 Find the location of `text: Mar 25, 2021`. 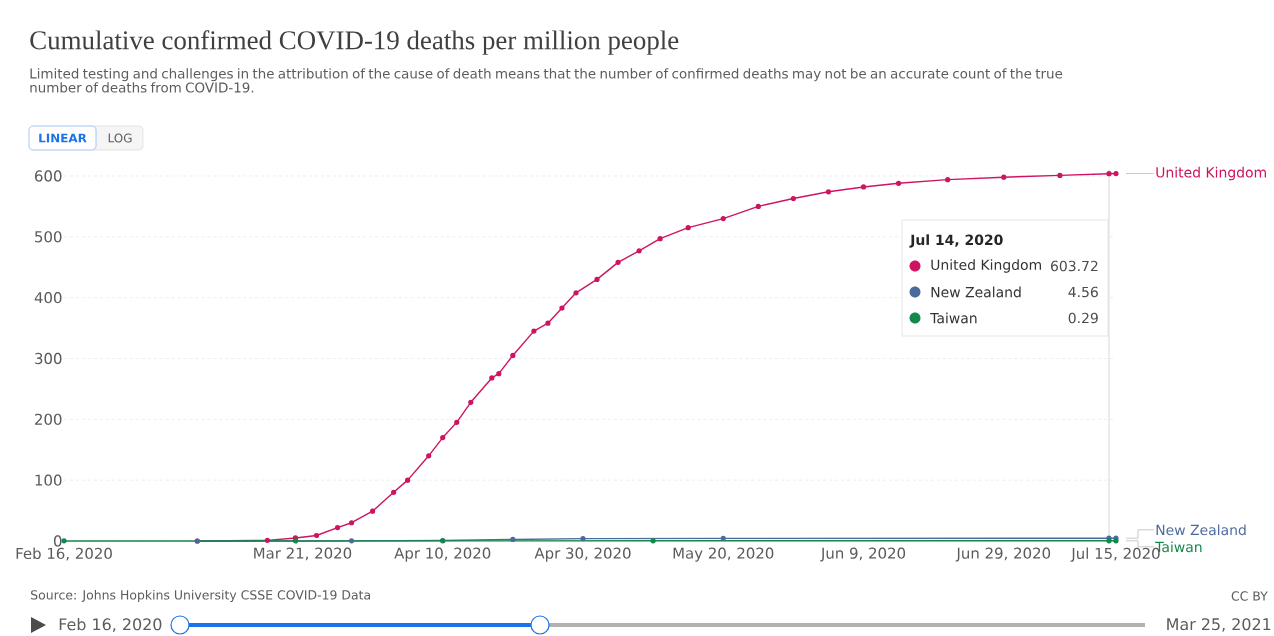

text: Mar 25, 2021 is located at coordinates (1219, 625).